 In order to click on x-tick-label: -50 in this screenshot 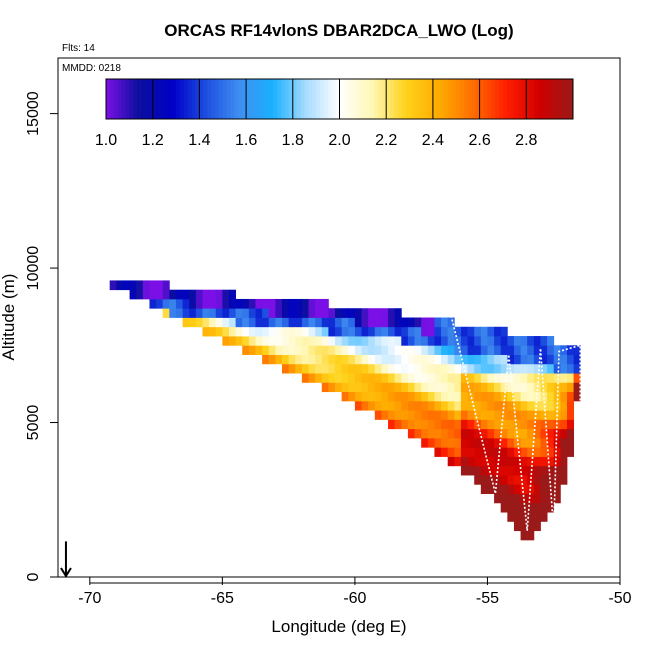, I will do `click(619, 598)`.